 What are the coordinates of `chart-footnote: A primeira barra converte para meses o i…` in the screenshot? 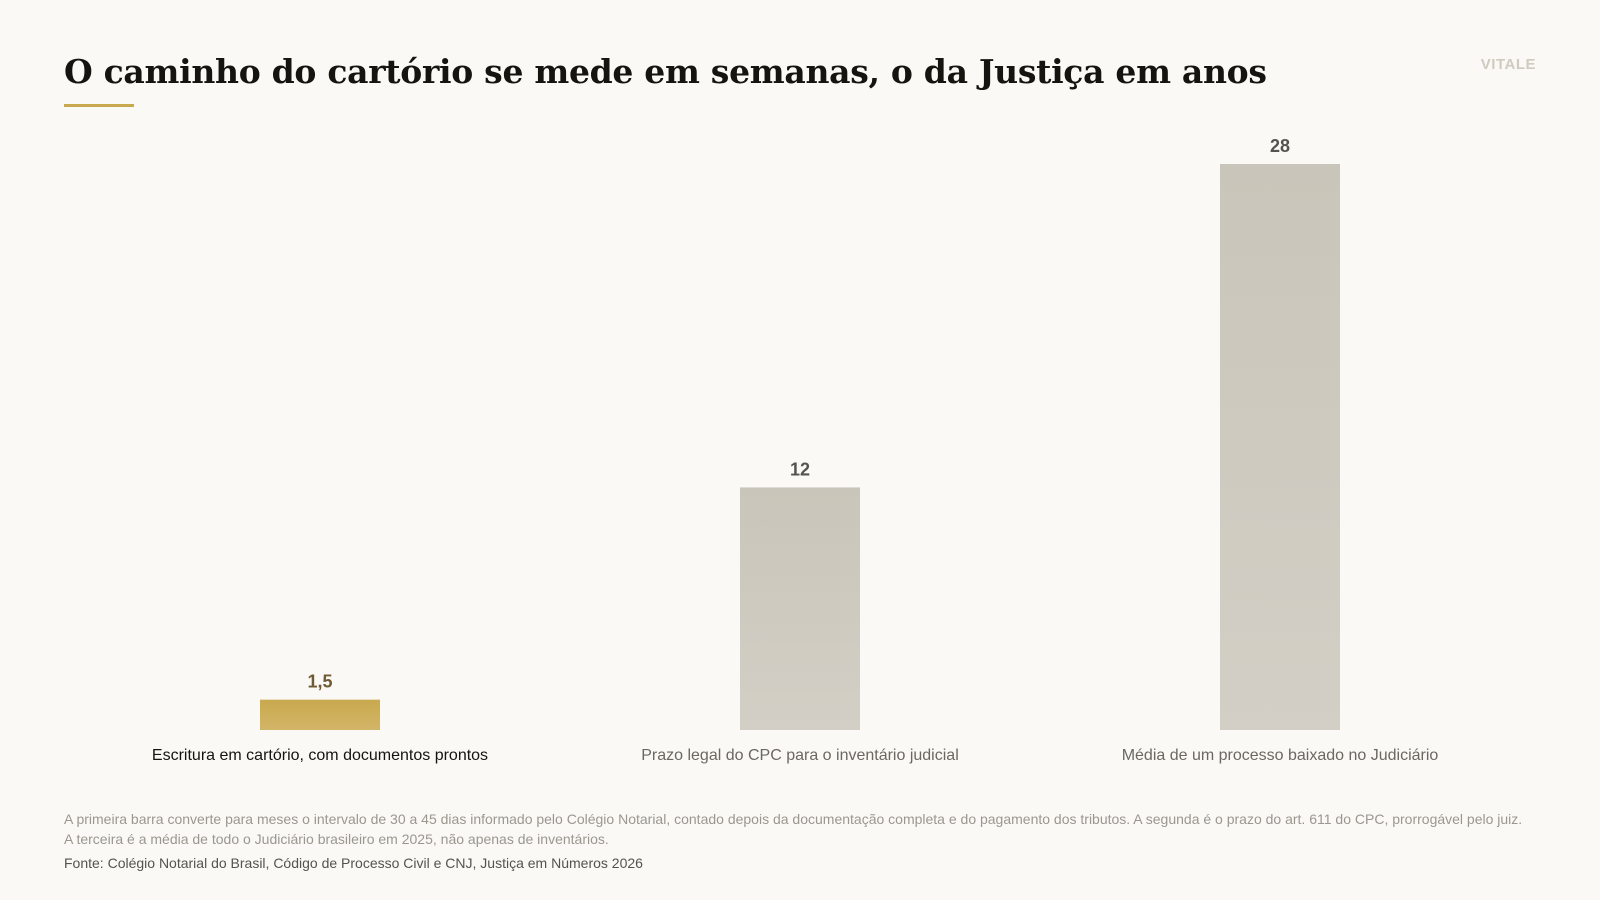 It's located at (793, 829).